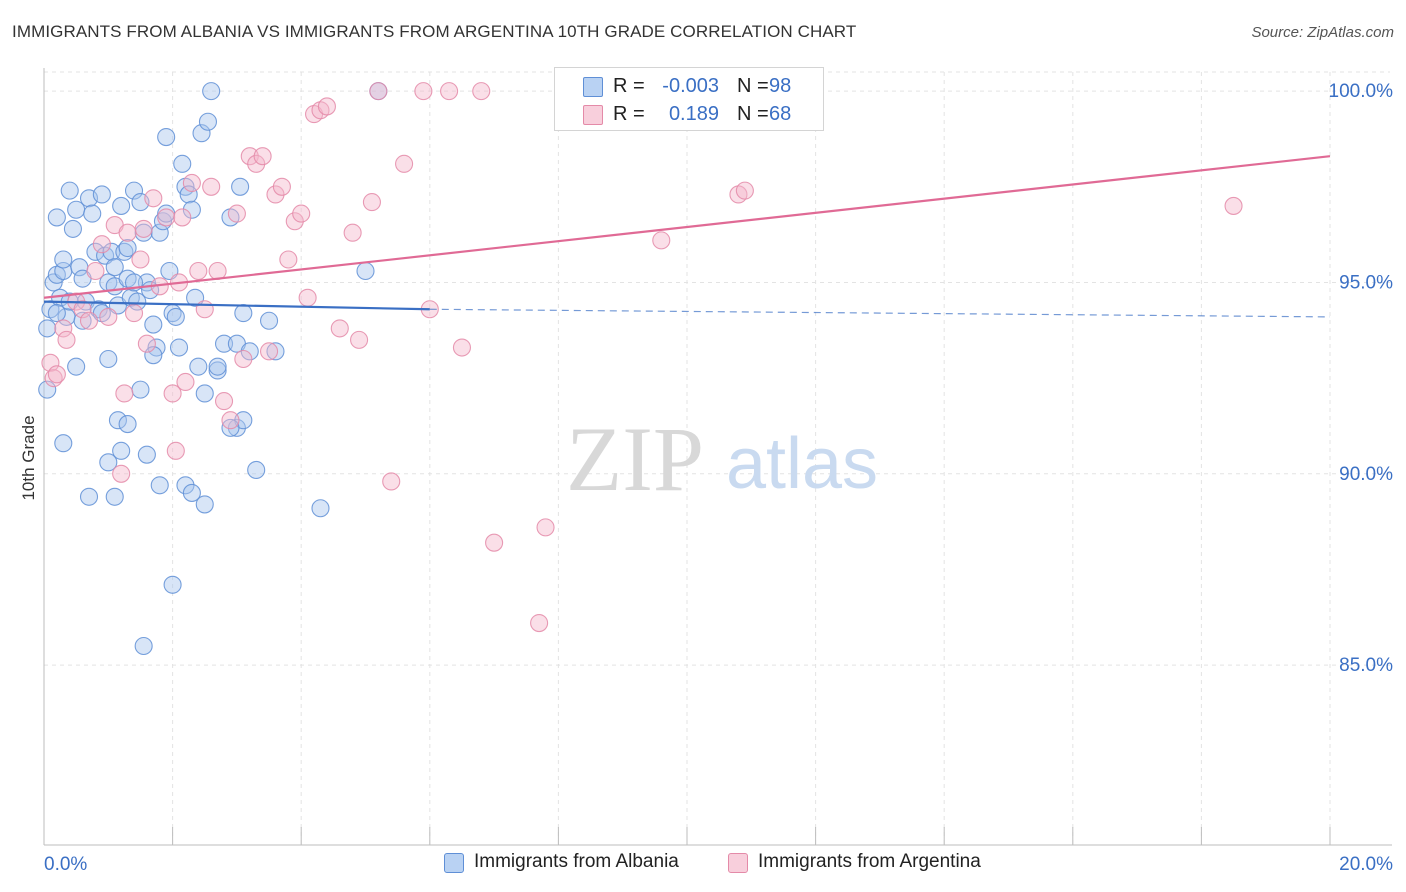 The height and width of the screenshot is (892, 1406). Describe the element at coordinates (28, 457) in the screenshot. I see `y-axis-label: 10th Grade` at that location.